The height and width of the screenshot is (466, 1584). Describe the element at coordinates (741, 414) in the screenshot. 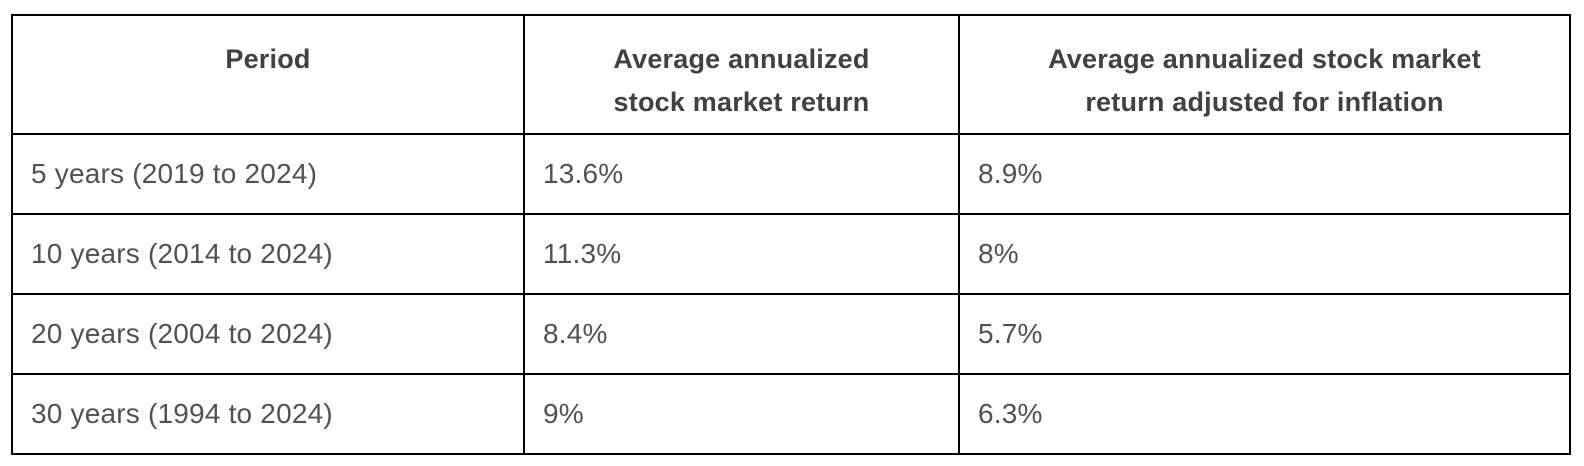

I see `cell-nominal-return: 9%` at that location.